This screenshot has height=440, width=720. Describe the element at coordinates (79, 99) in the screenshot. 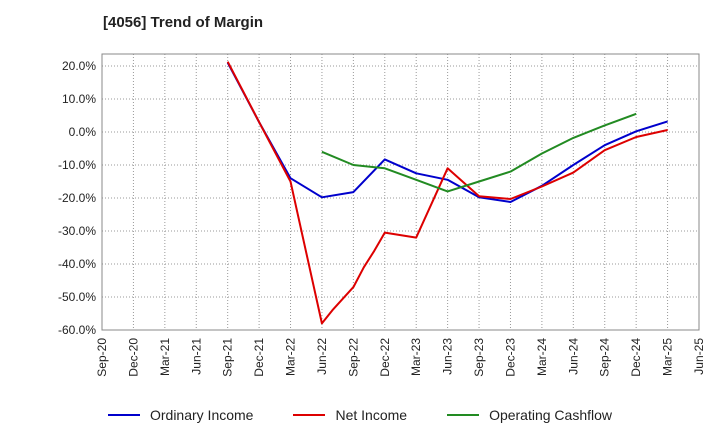

I see `y-tick-label: 10.0%` at that location.